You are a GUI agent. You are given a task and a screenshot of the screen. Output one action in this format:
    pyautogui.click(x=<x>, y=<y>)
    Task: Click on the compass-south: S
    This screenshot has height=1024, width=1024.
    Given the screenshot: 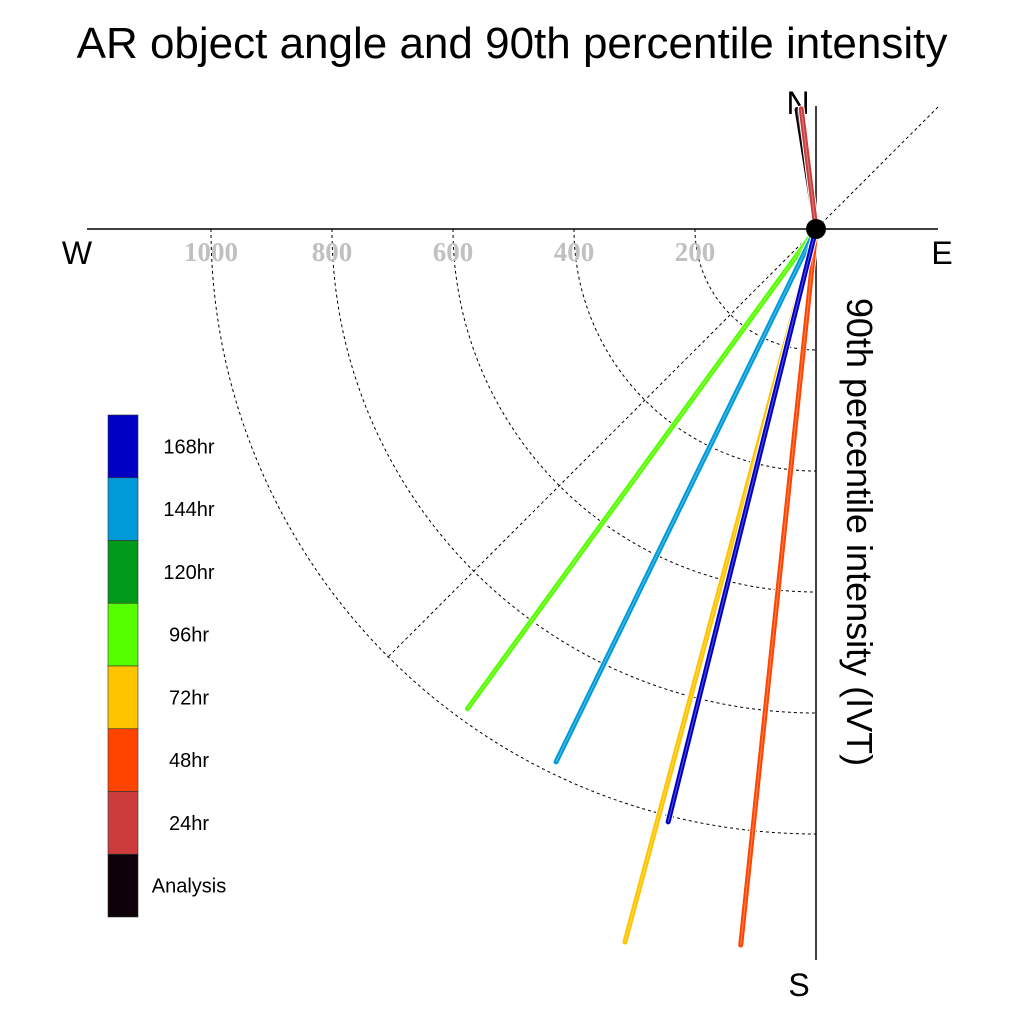 What is the action you would take?
    pyautogui.click(x=798, y=985)
    